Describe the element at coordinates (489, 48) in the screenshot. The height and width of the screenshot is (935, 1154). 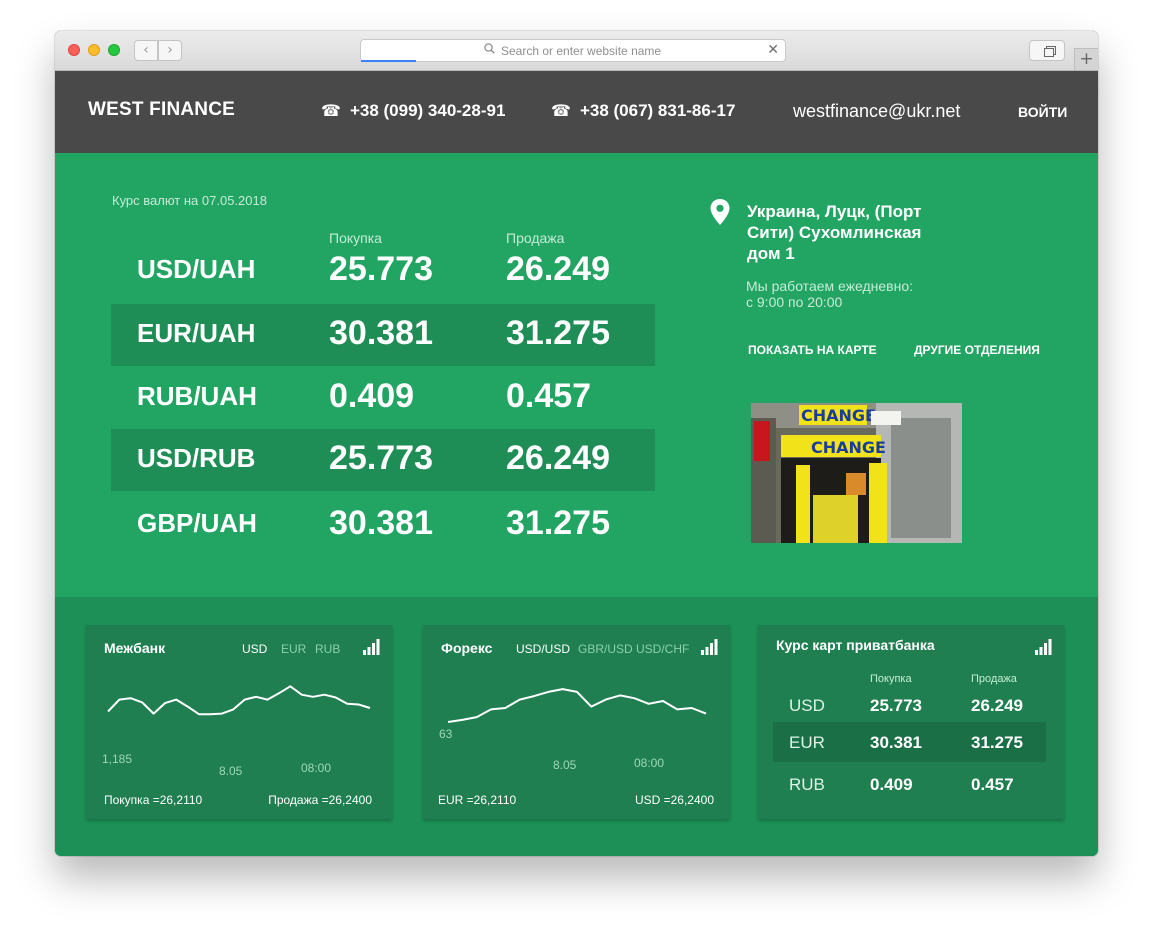
I see `search-icon` at that location.